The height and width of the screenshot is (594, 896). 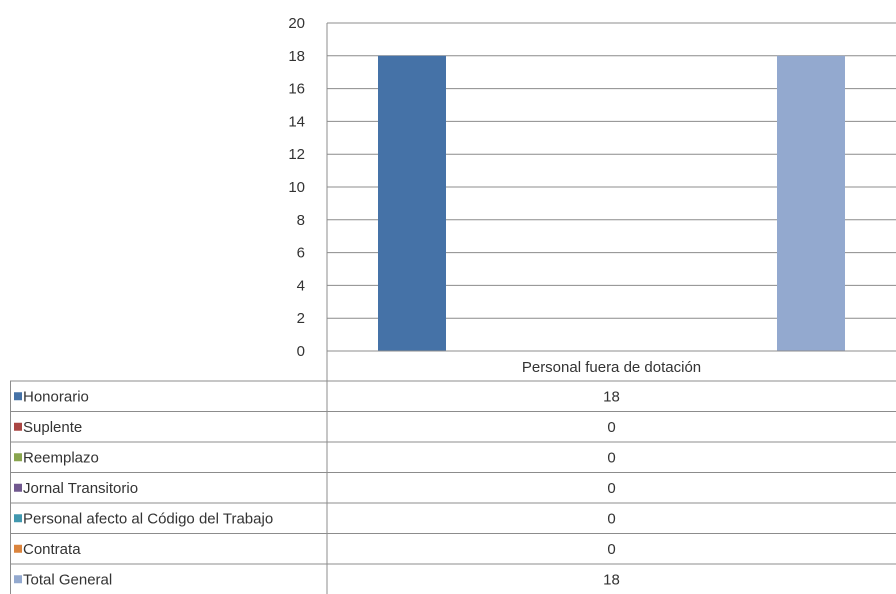 What do you see at coordinates (301, 253) in the screenshot?
I see `y-tick-label: 6` at bounding box center [301, 253].